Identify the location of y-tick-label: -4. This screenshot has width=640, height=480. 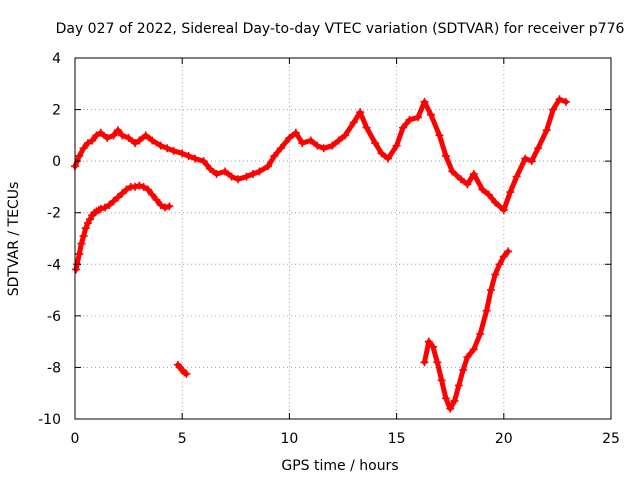
(54, 265).